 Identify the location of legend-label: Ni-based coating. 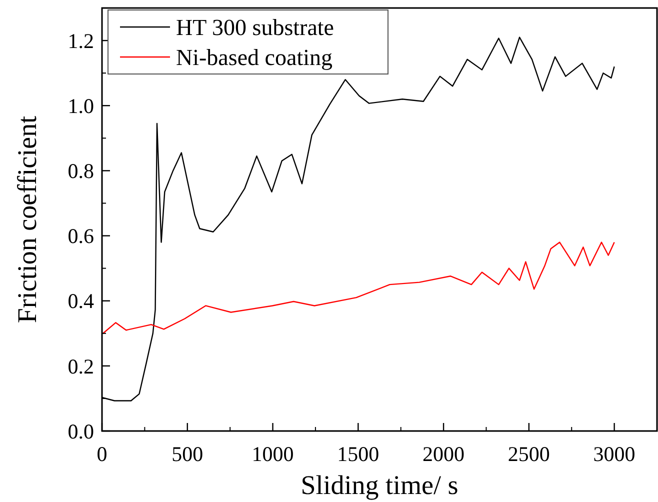
(254, 57).